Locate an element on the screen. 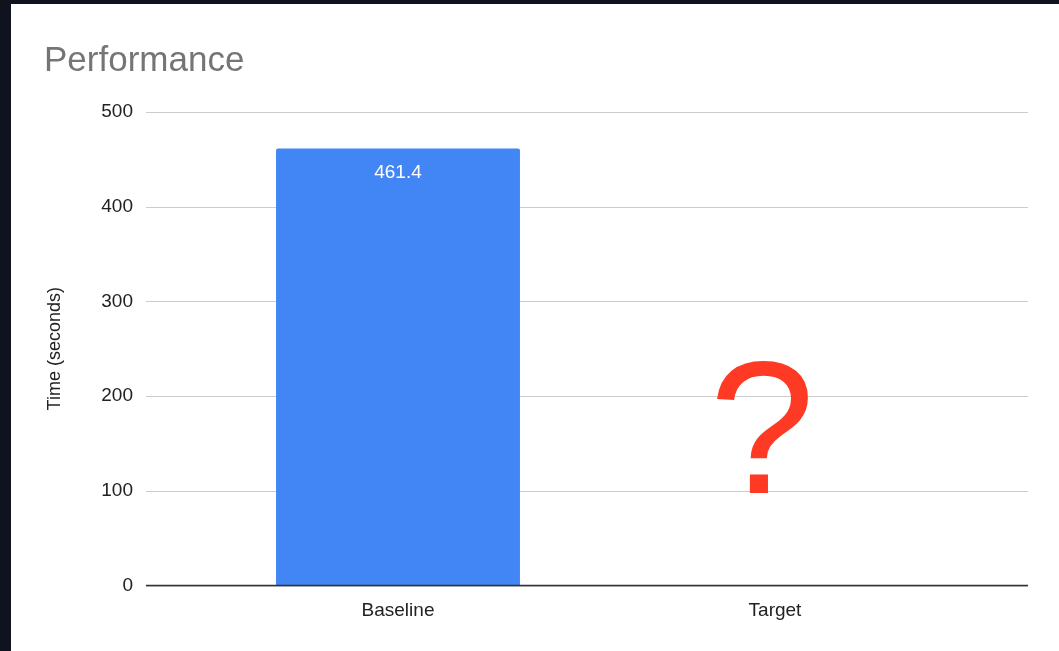  annotation: ? is located at coordinates (762, 427).